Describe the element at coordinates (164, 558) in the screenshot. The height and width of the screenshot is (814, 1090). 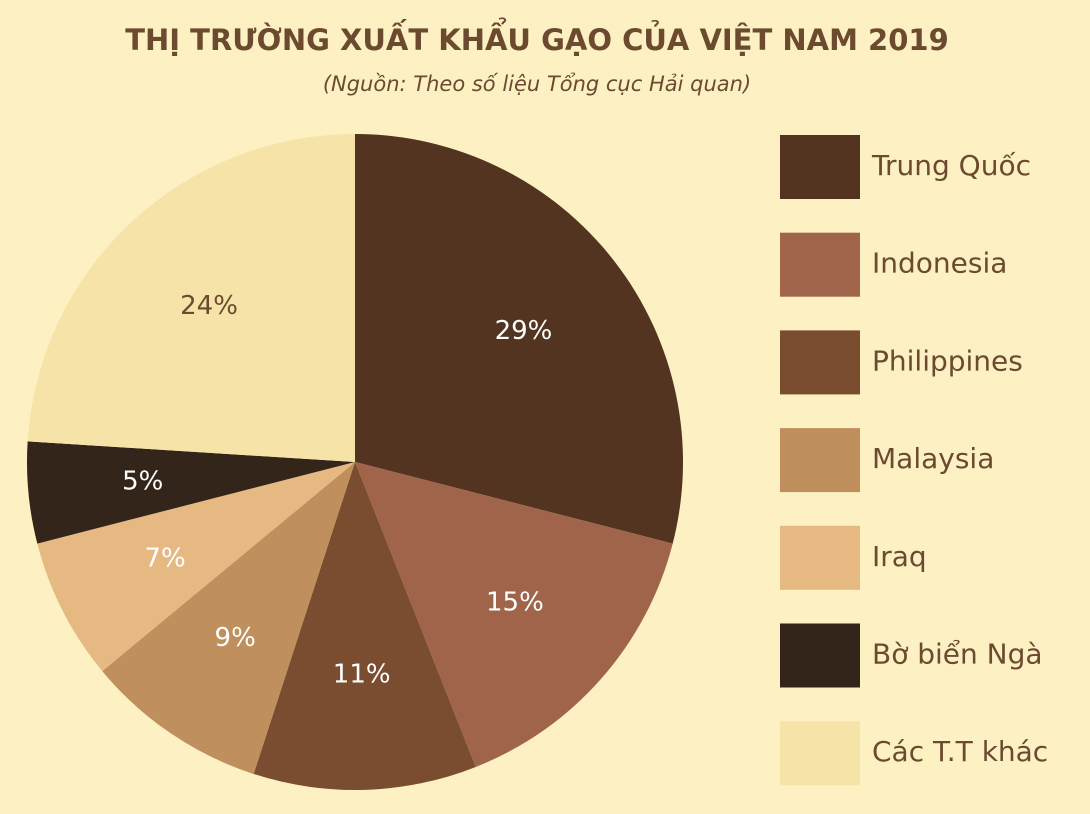
I see `data-label: 7%` at that location.